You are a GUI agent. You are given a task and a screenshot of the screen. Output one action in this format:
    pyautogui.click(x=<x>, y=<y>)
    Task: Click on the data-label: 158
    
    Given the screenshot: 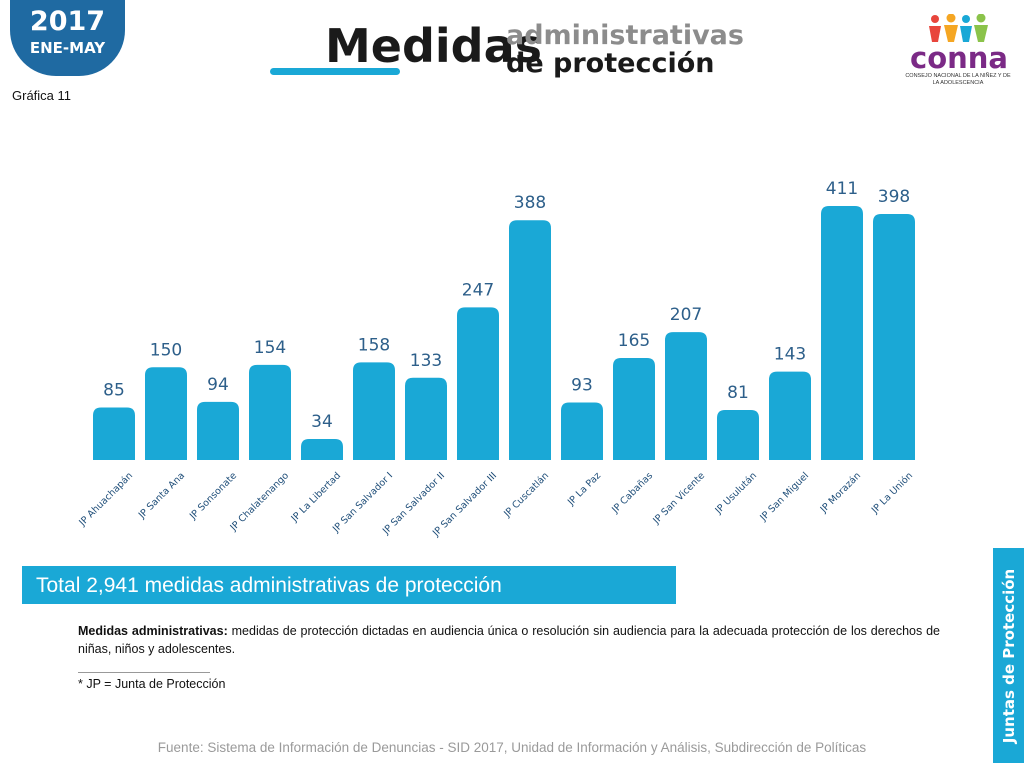 What is the action you would take?
    pyautogui.click(x=374, y=345)
    